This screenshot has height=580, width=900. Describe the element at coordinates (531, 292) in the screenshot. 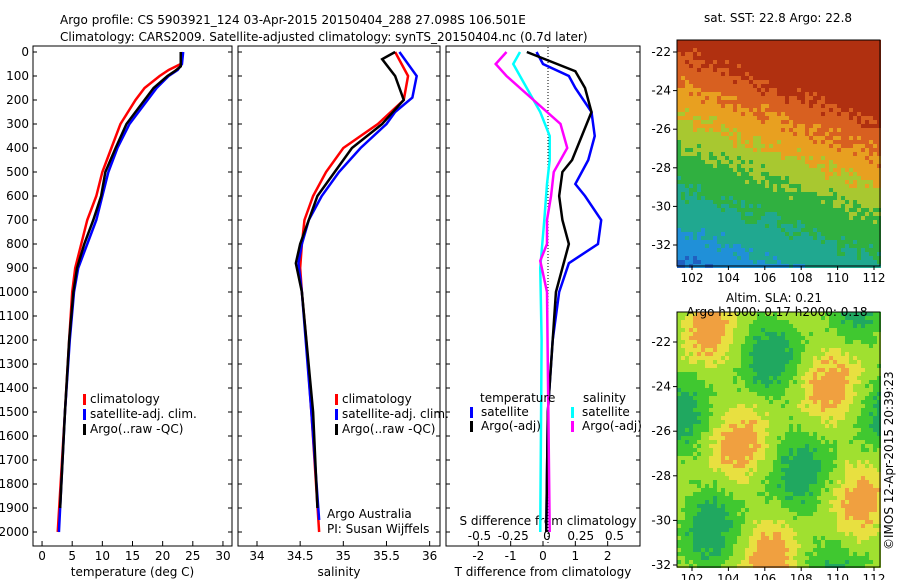

I see `series-line` at that location.